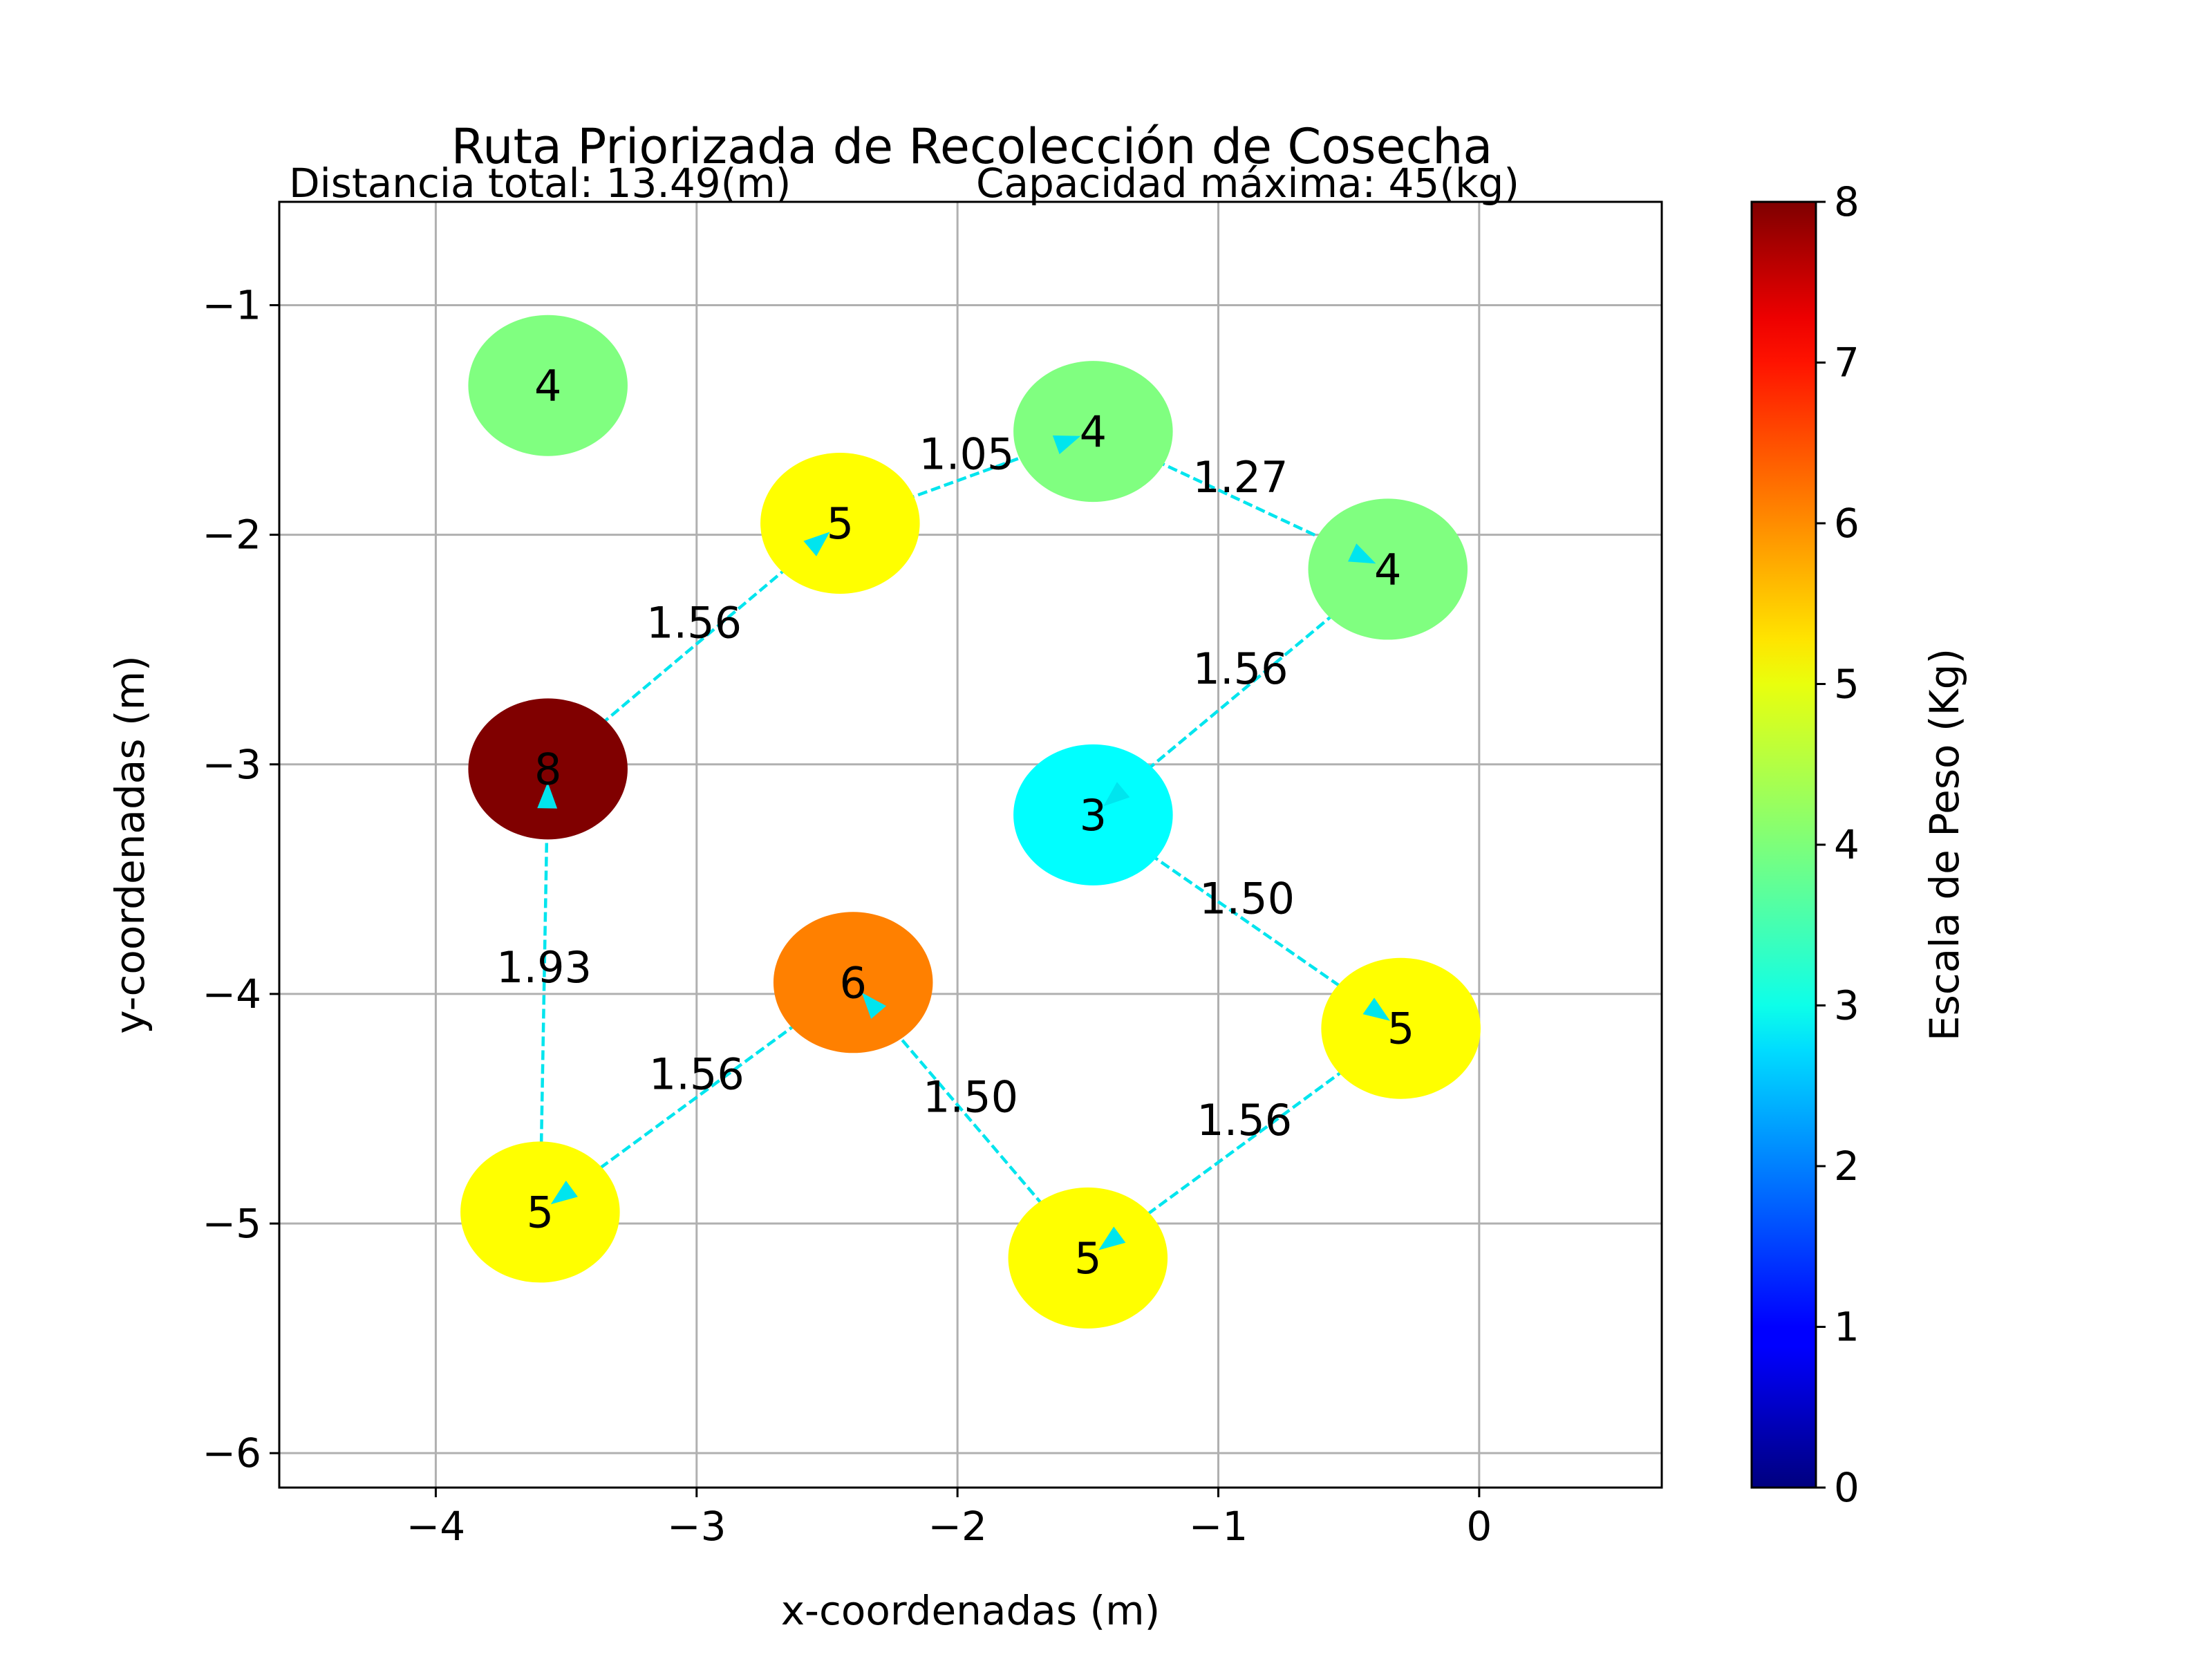  Describe the element at coordinates (129, 845) in the screenshot. I see `y-axis-label: y-coordenadas (m)` at that location.